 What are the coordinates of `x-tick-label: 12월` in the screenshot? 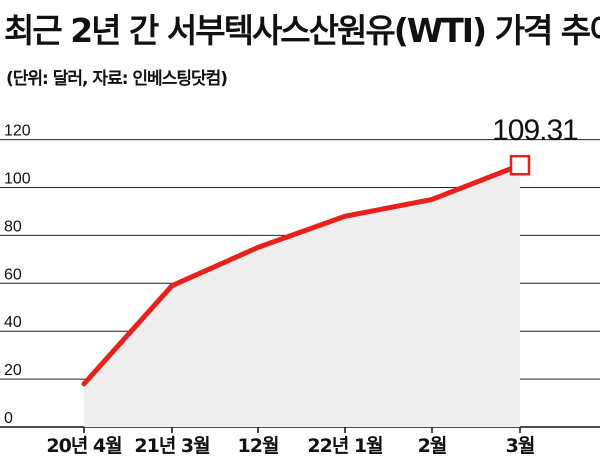 It's located at (258, 446).